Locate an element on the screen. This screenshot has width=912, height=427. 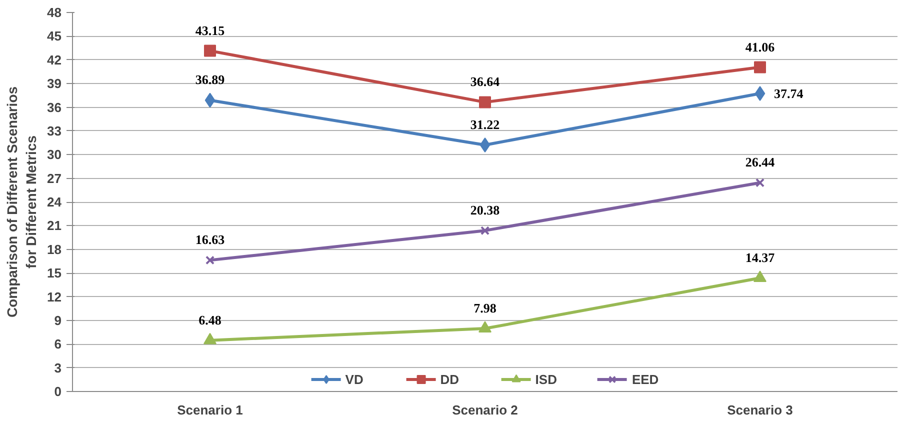
data-label: 37.74 is located at coordinates (789, 94).